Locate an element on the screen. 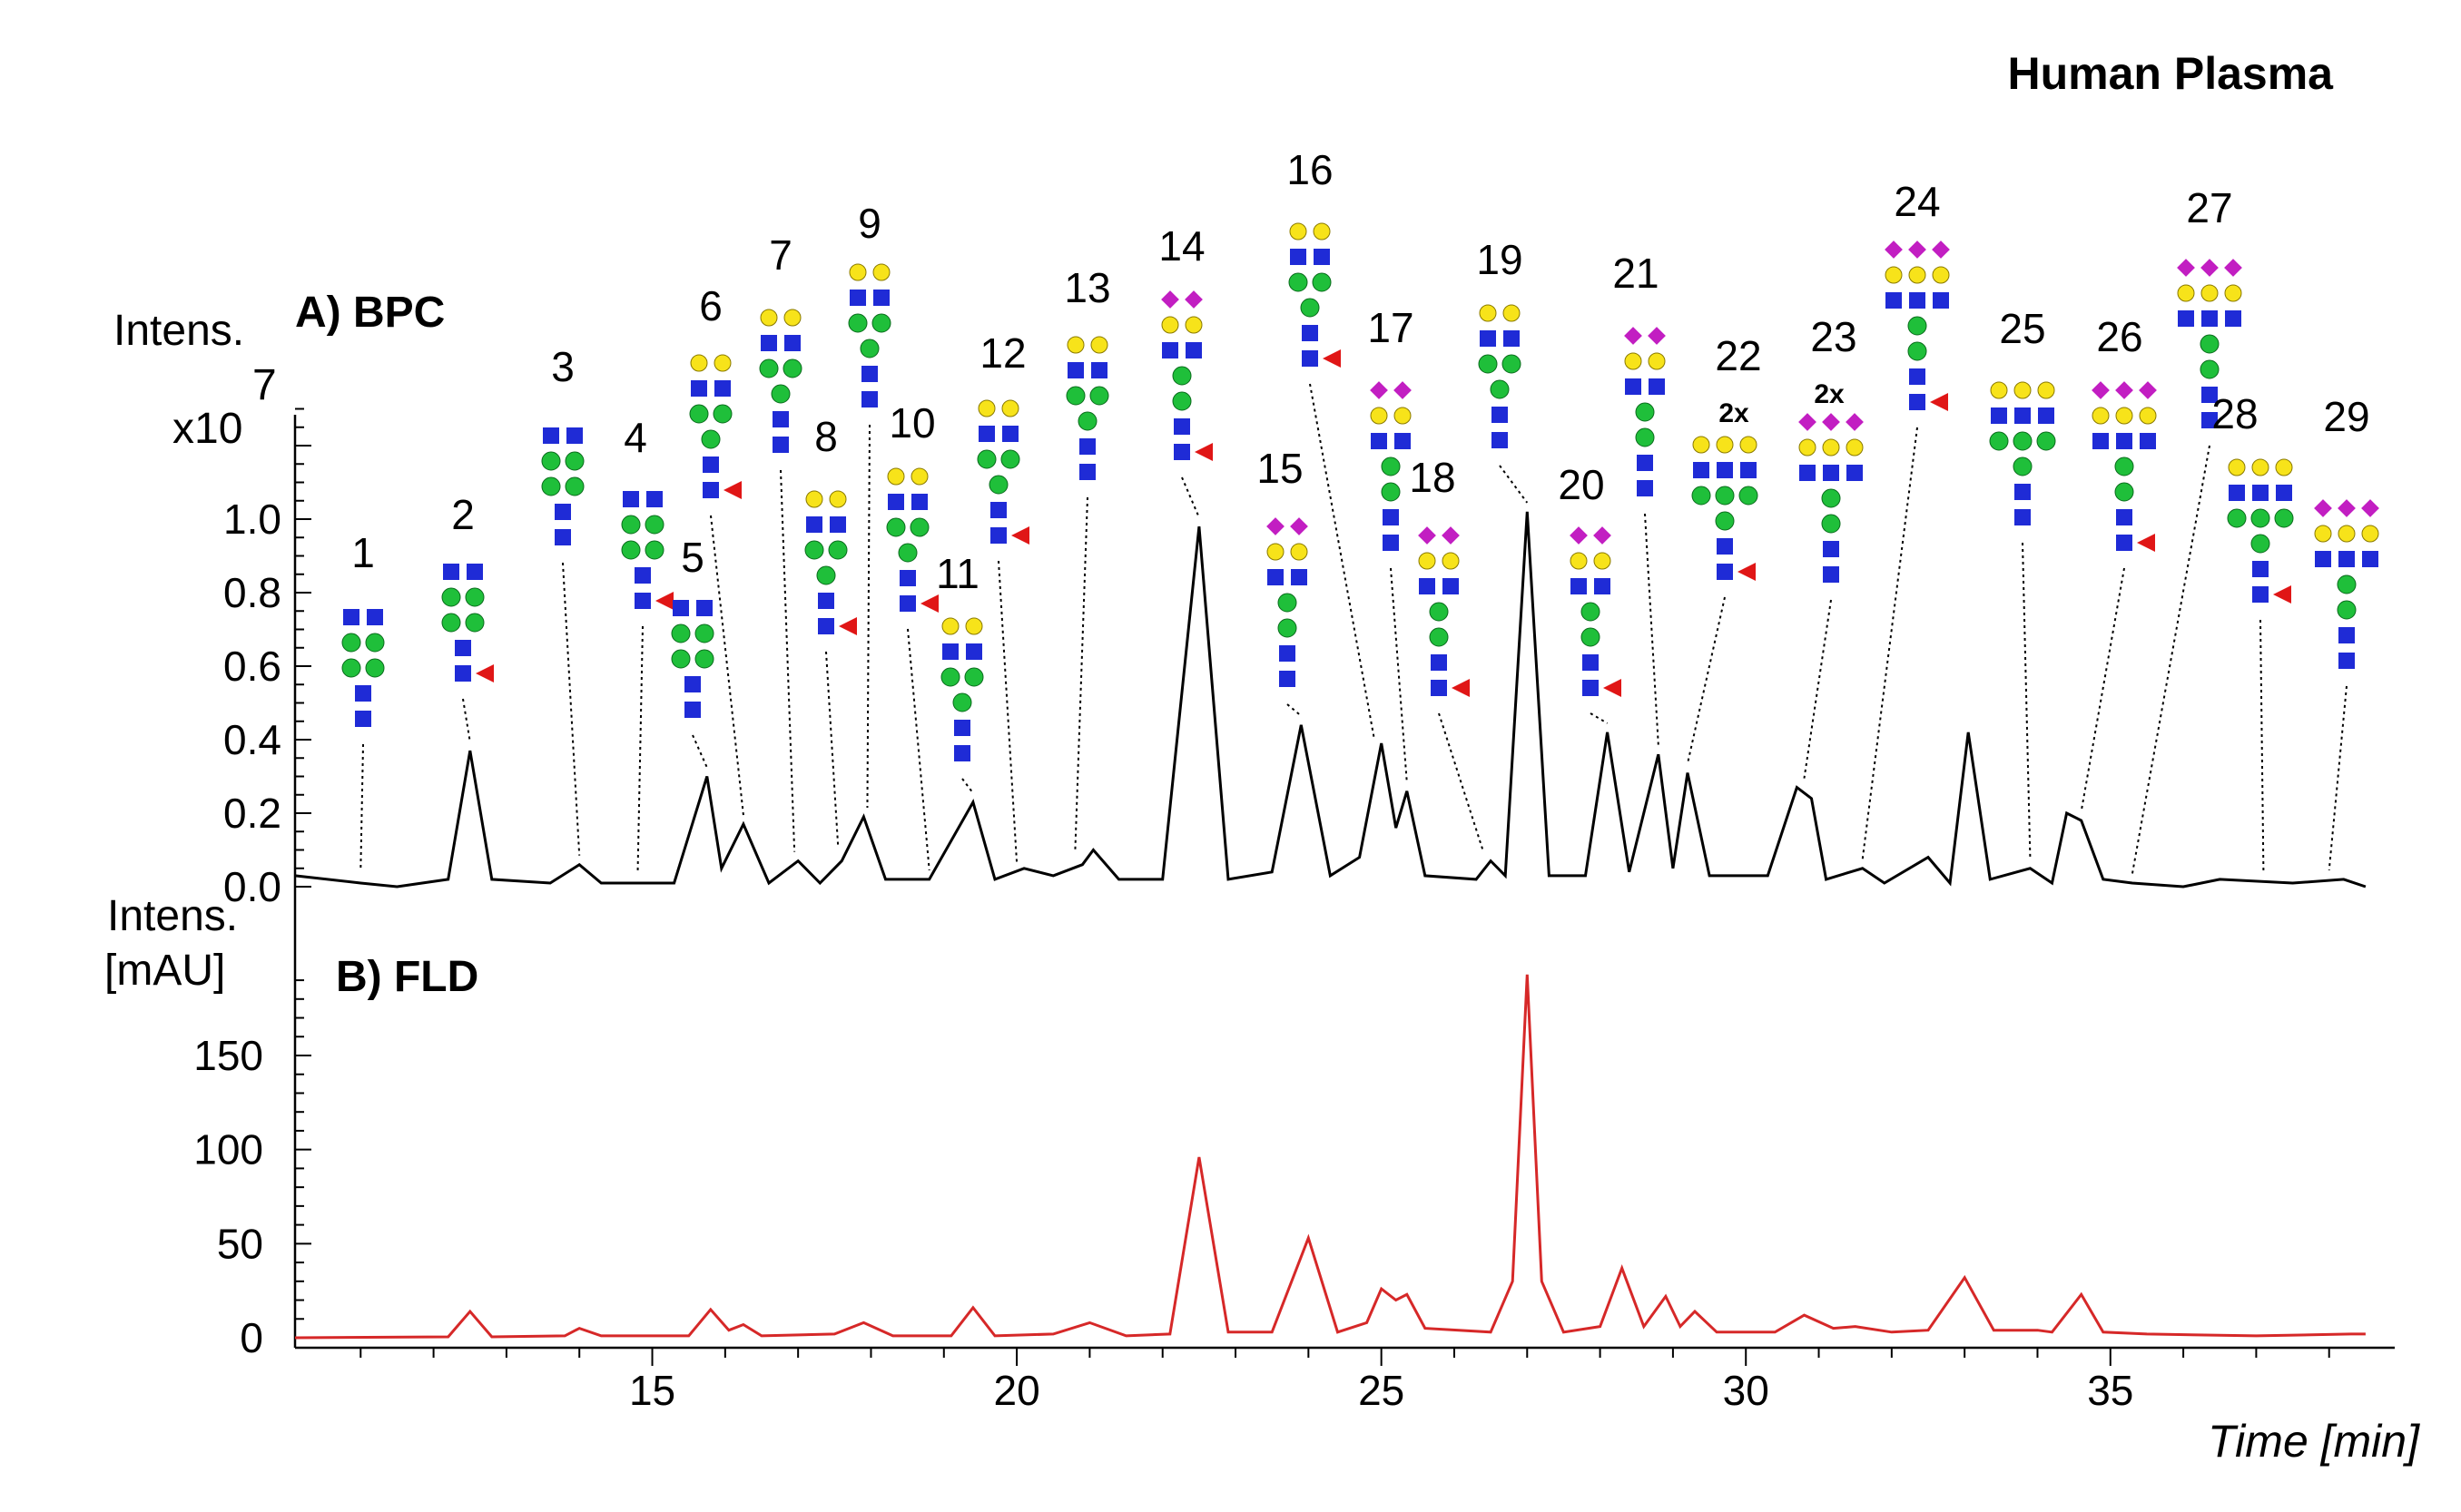  x-axis-label: Time [min] is located at coordinates (2314, 1441).